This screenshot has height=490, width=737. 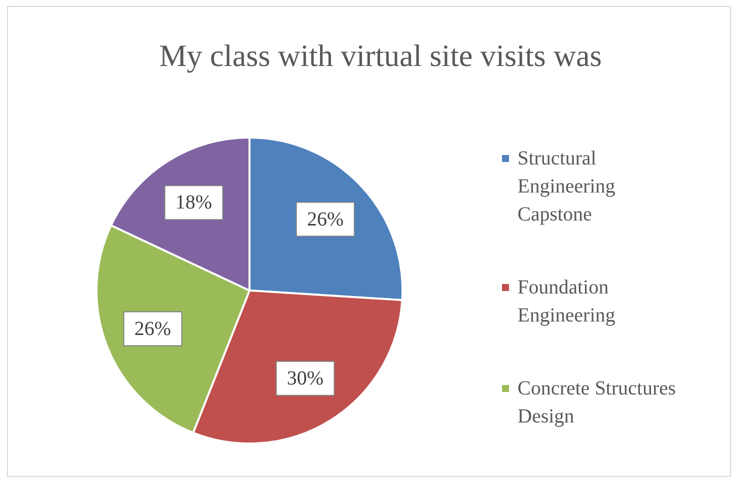 I want to click on legend-label: Structural Engineering Capstone, so click(x=567, y=187).